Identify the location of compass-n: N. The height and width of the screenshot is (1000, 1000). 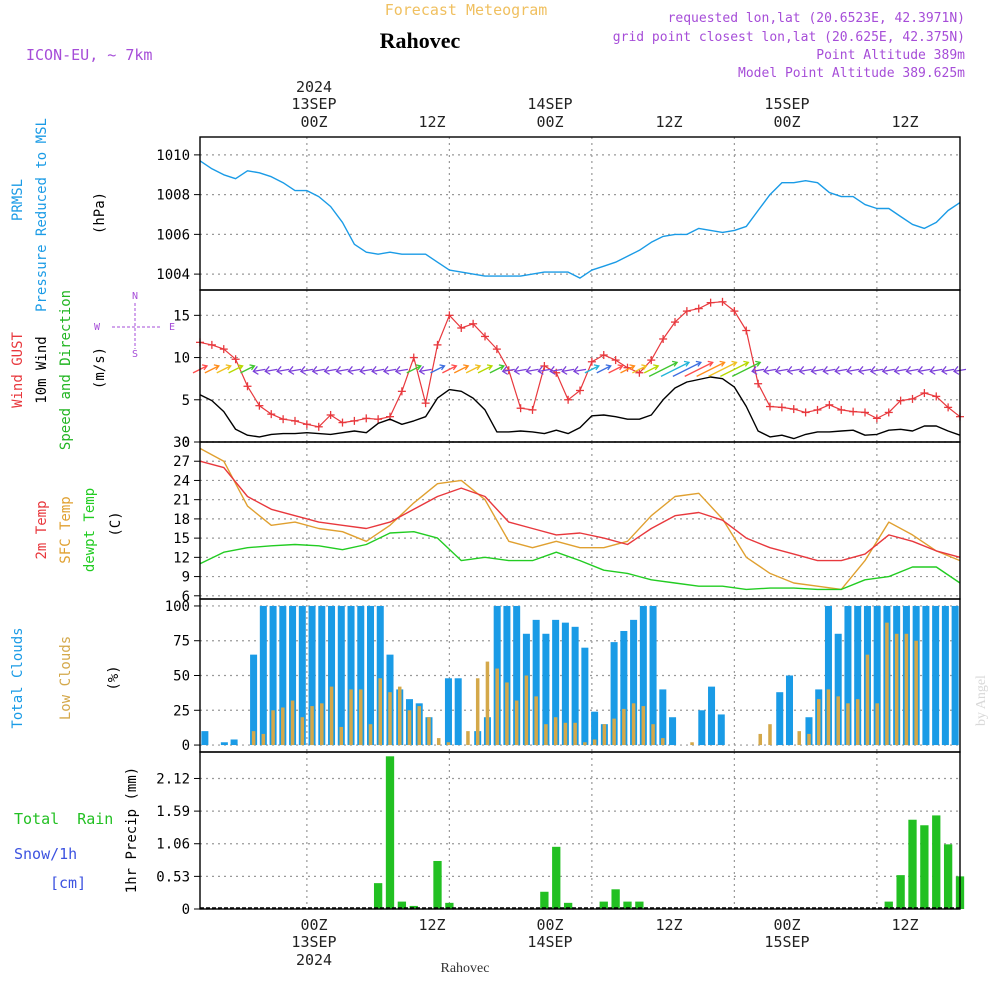
(135, 296).